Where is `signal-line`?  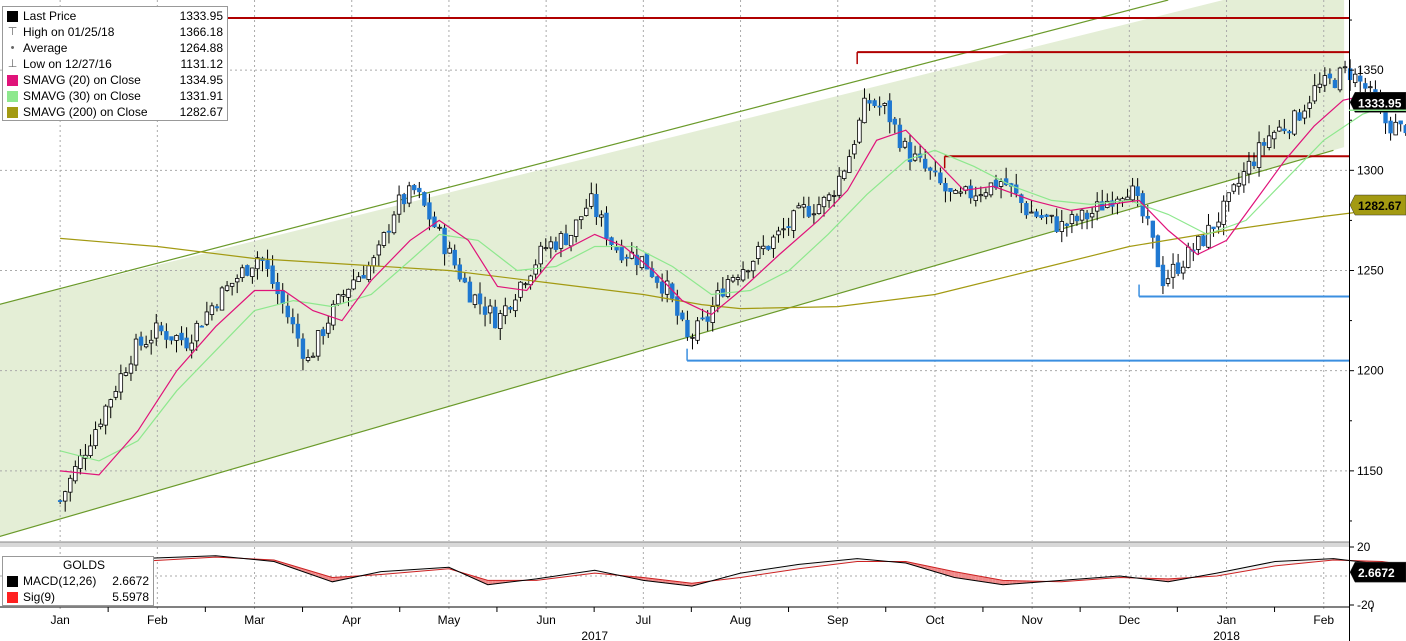
signal-line is located at coordinates (733, 570).